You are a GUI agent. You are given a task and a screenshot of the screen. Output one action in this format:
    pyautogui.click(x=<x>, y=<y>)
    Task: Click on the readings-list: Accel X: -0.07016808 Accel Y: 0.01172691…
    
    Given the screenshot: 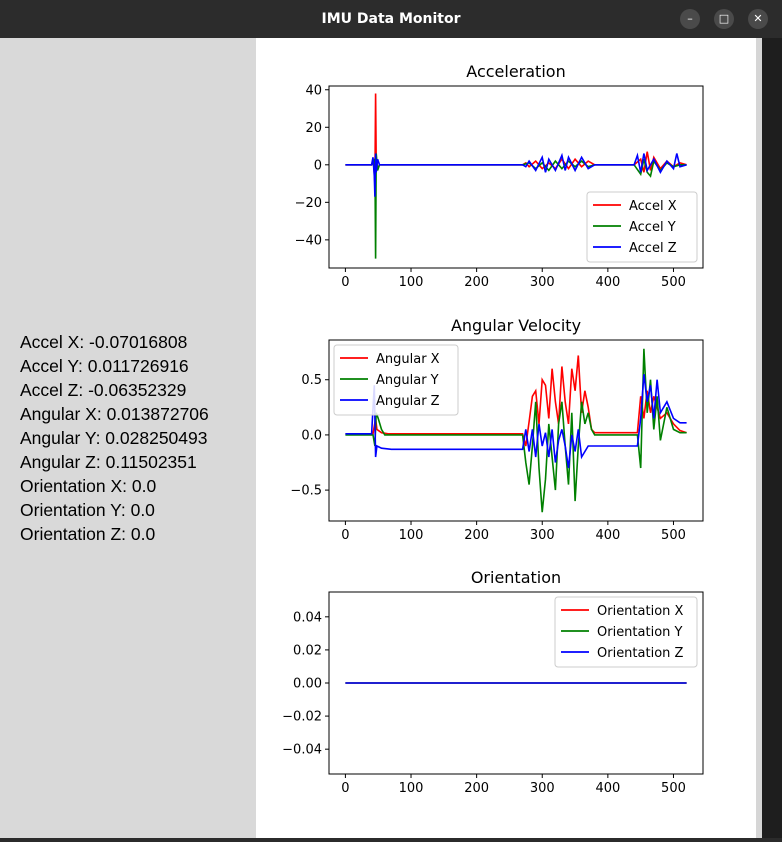 What is the action you would take?
    pyautogui.click(x=114, y=438)
    